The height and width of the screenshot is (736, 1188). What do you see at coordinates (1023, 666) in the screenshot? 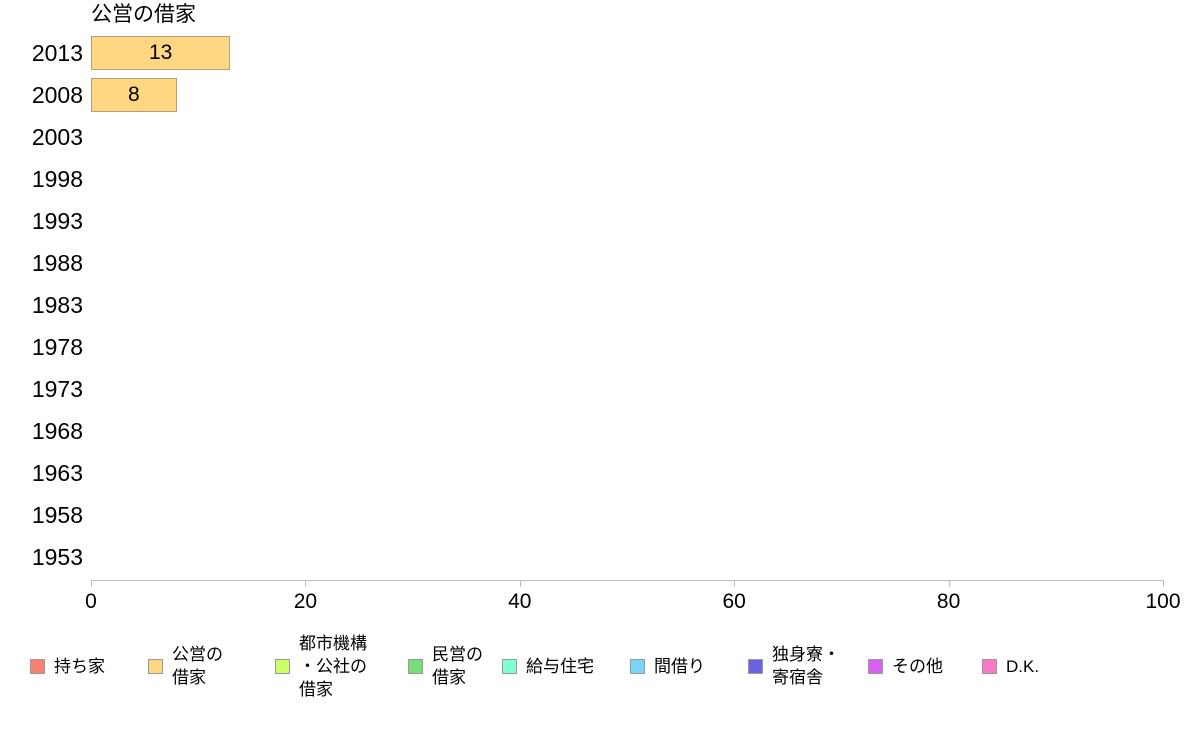
I see `legend-label-8: D.K.` at bounding box center [1023, 666].